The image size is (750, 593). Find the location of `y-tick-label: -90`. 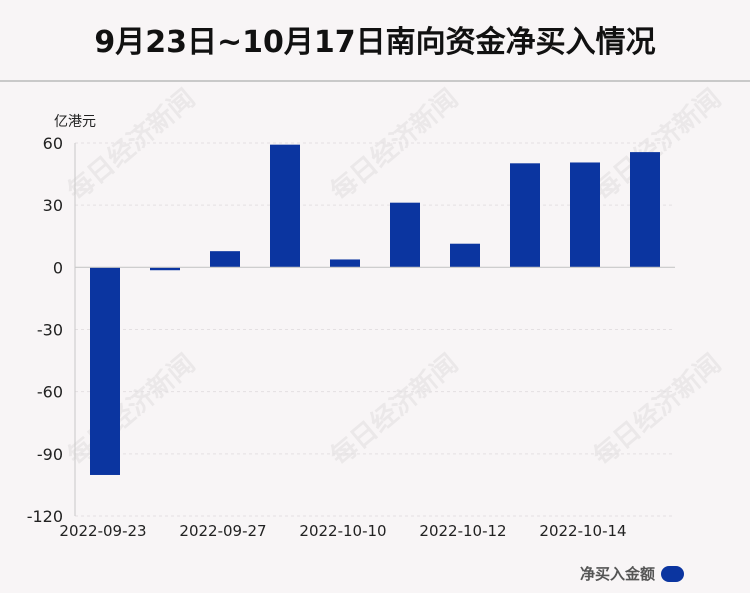

y-tick-label: -90 is located at coordinates (50, 454).